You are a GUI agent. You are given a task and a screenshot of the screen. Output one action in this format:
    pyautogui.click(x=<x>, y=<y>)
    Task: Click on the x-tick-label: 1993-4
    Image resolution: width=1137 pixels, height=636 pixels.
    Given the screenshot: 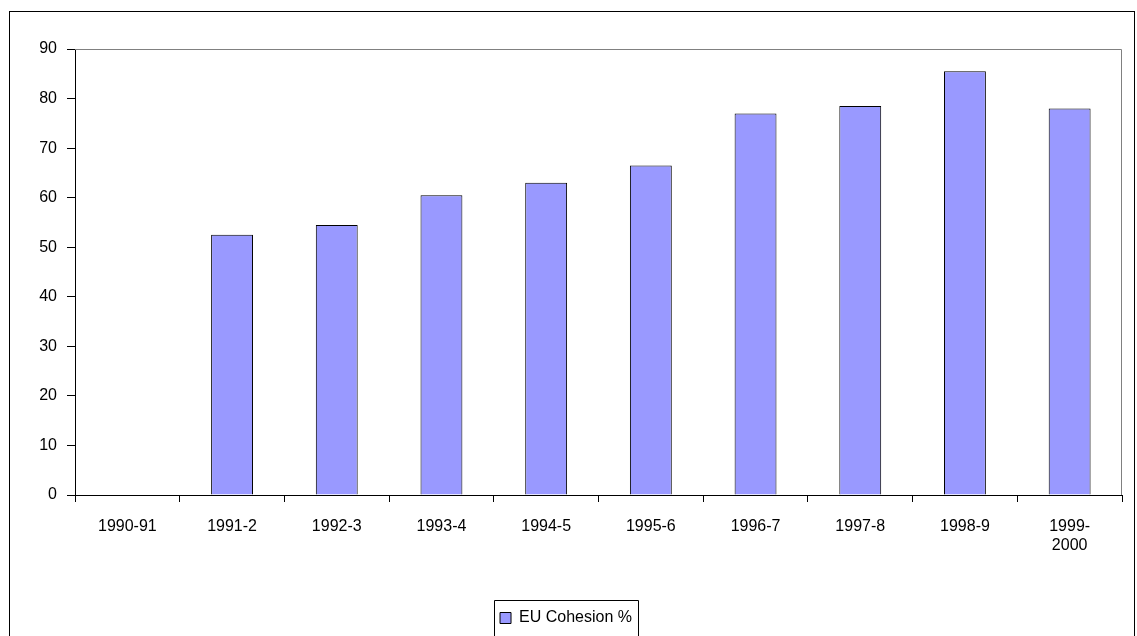 What is the action you would take?
    pyautogui.click(x=441, y=526)
    